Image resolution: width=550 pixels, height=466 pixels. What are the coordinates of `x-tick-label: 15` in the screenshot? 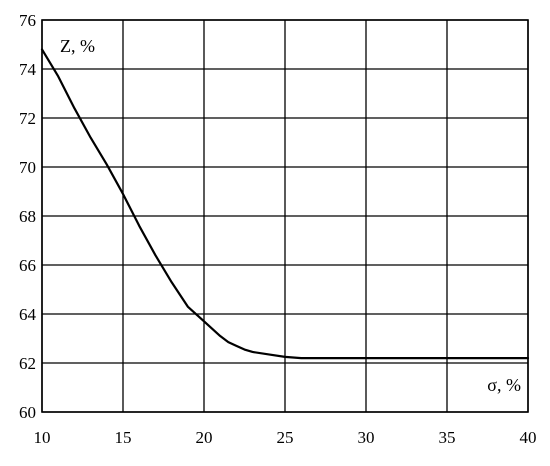 It's located at (123, 437).